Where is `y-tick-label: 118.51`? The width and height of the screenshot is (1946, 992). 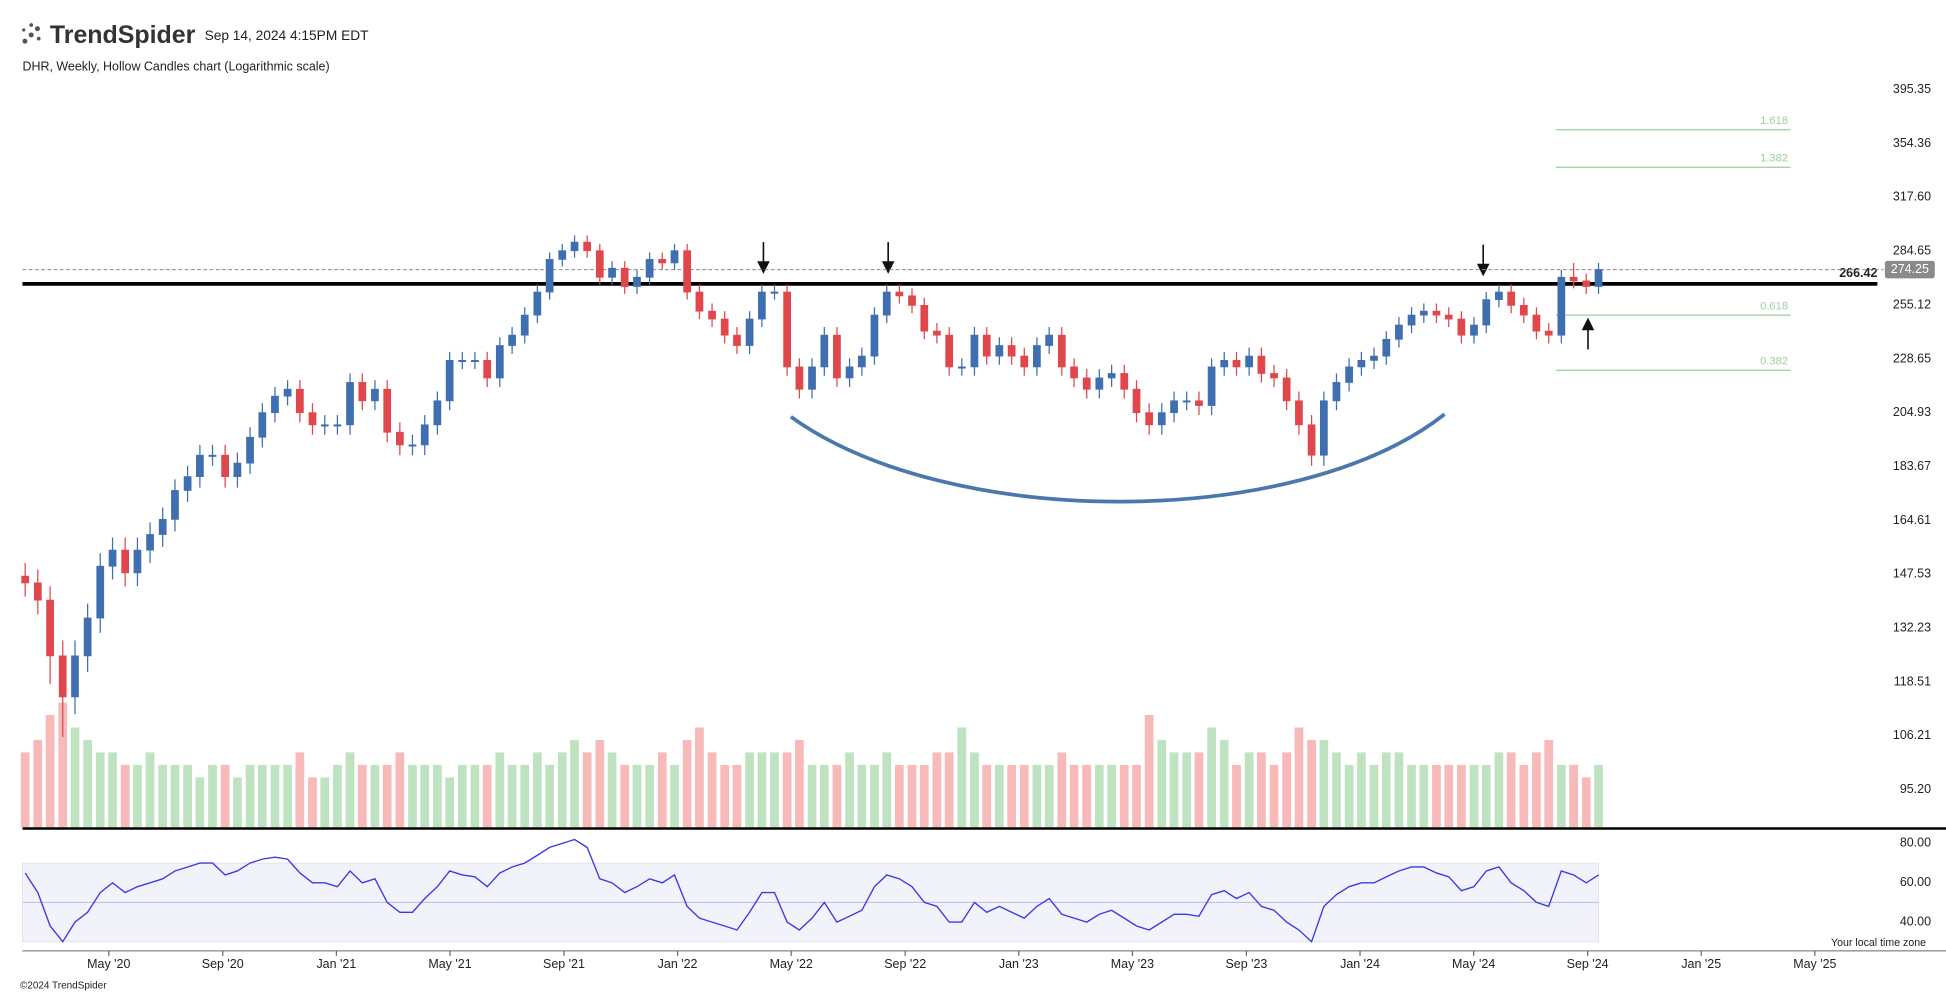
y-tick-label: 118.51 is located at coordinates (1912, 681).